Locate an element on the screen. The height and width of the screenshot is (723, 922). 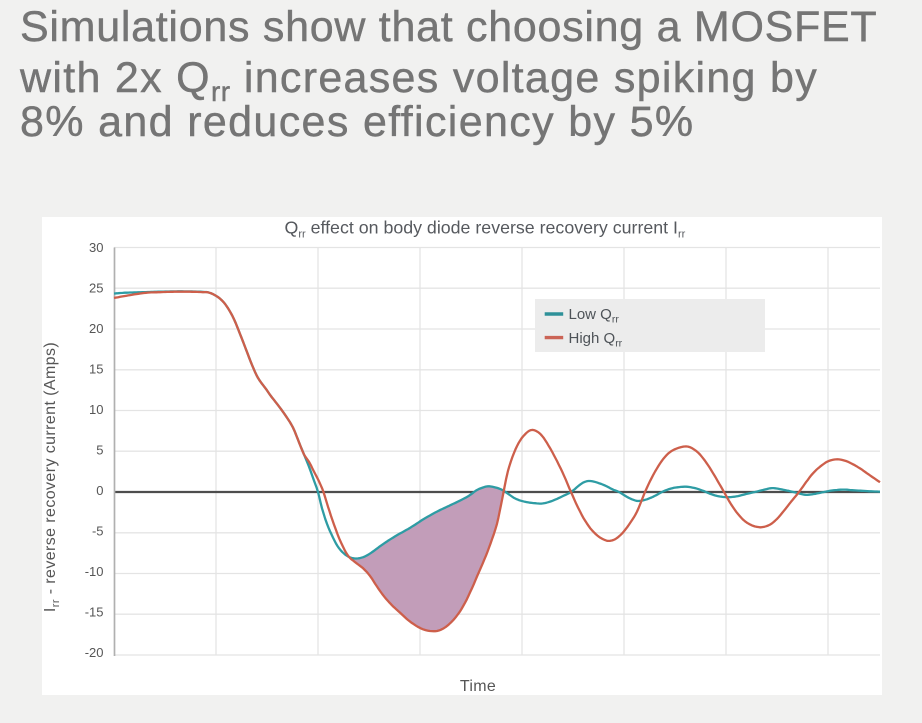
svg-text: Low Qrr is located at coordinates (594, 316).